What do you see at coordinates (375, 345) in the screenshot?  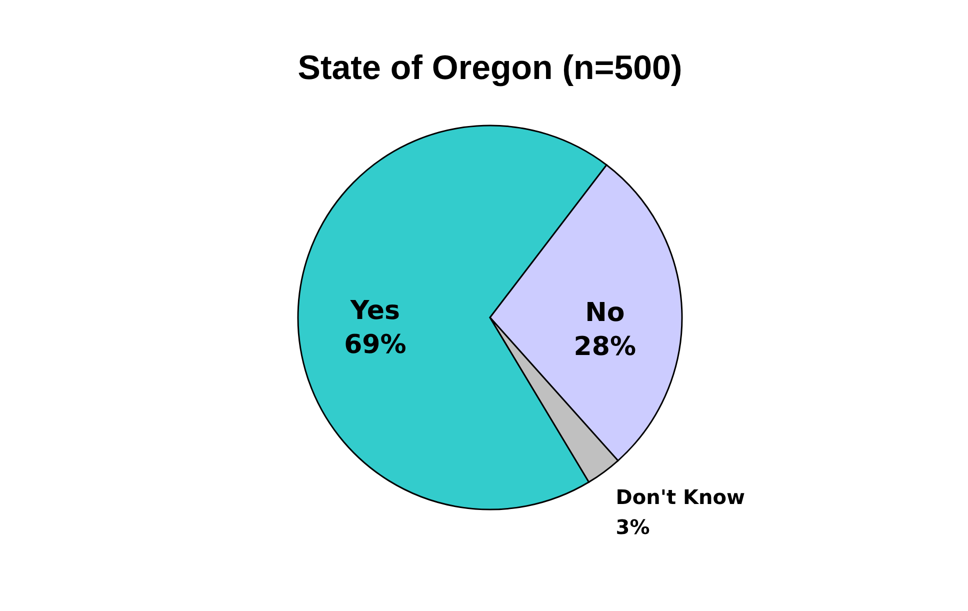 I see `data-label: 69%` at bounding box center [375, 345].